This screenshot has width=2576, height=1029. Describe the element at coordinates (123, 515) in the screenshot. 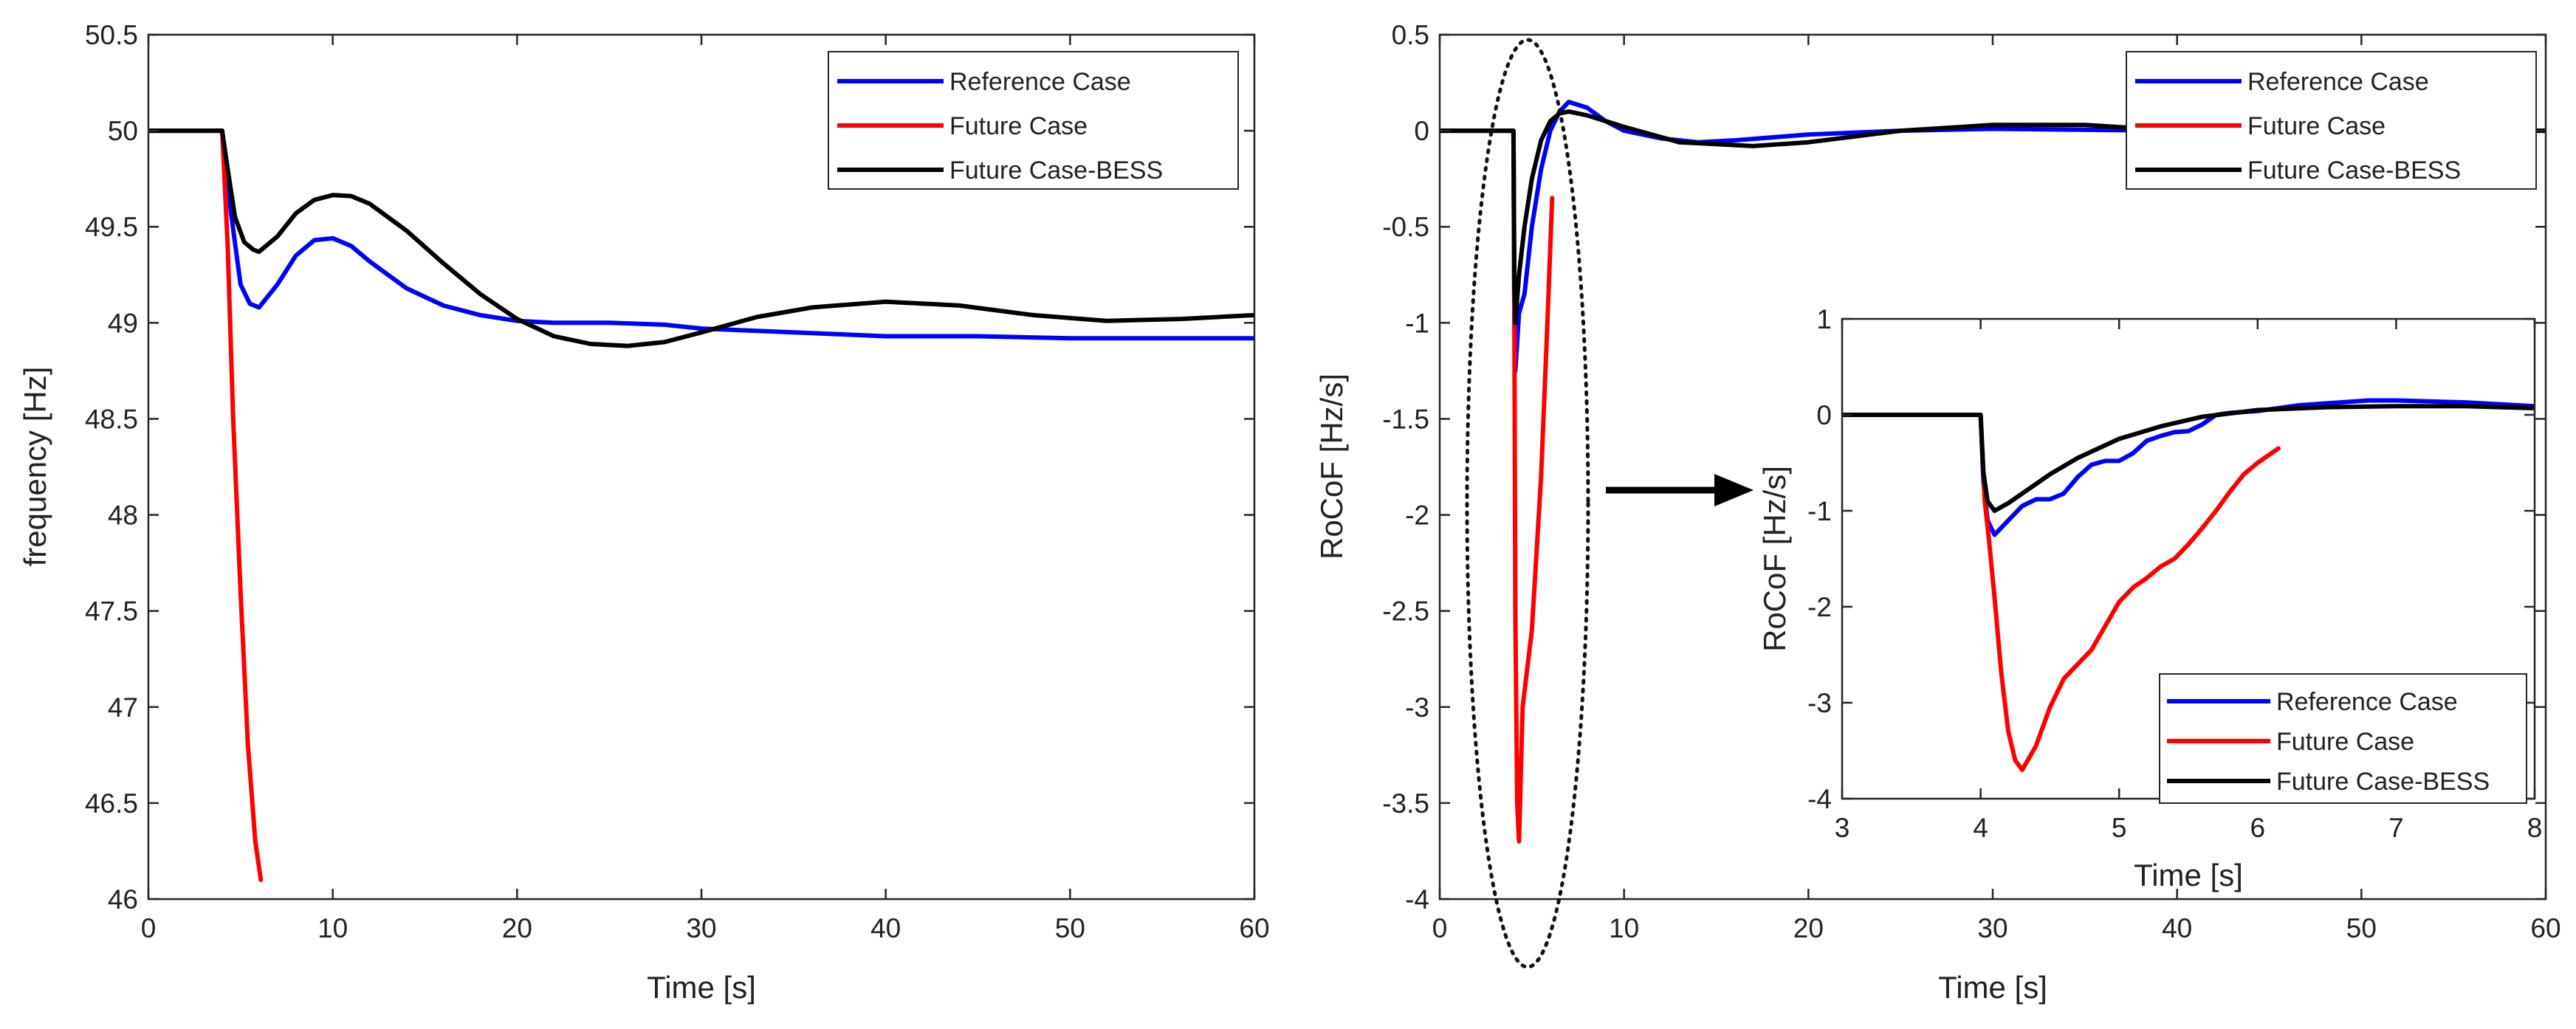

I see `frequency-y-tick-label: 48` at that location.